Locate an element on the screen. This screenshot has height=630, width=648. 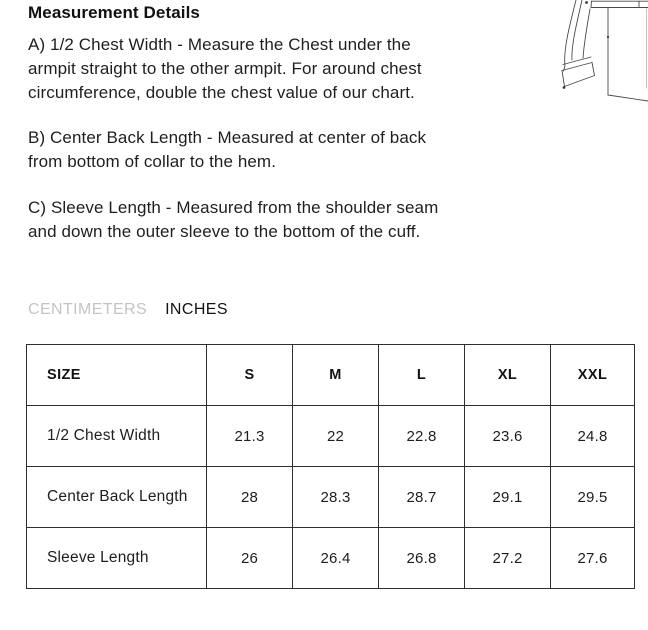
row-label: Center Back Length is located at coordinates (116, 497).